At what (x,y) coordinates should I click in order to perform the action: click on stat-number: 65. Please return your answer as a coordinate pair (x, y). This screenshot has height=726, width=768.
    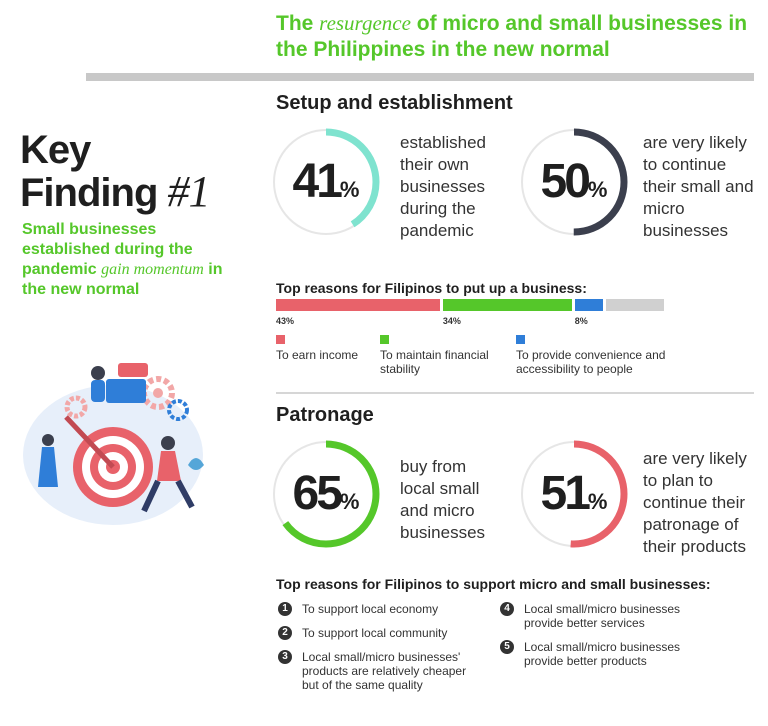
    Looking at the image, I should click on (317, 493).